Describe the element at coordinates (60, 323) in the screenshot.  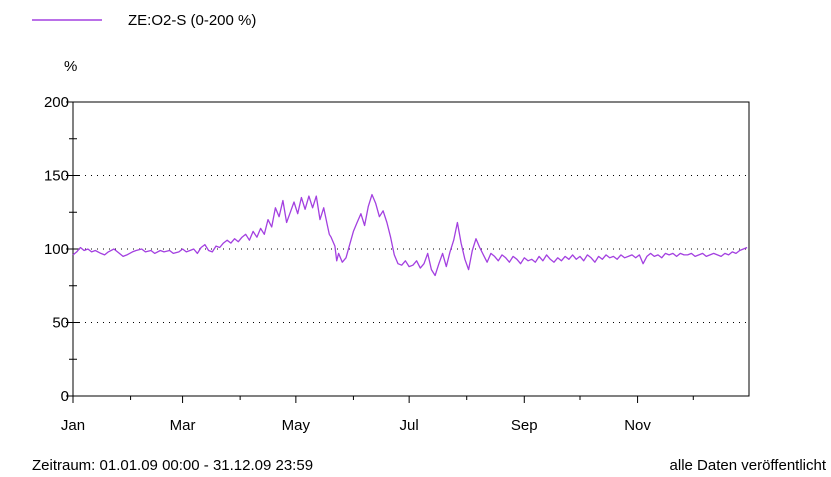
I see `y-tick-label-50: 50` at that location.